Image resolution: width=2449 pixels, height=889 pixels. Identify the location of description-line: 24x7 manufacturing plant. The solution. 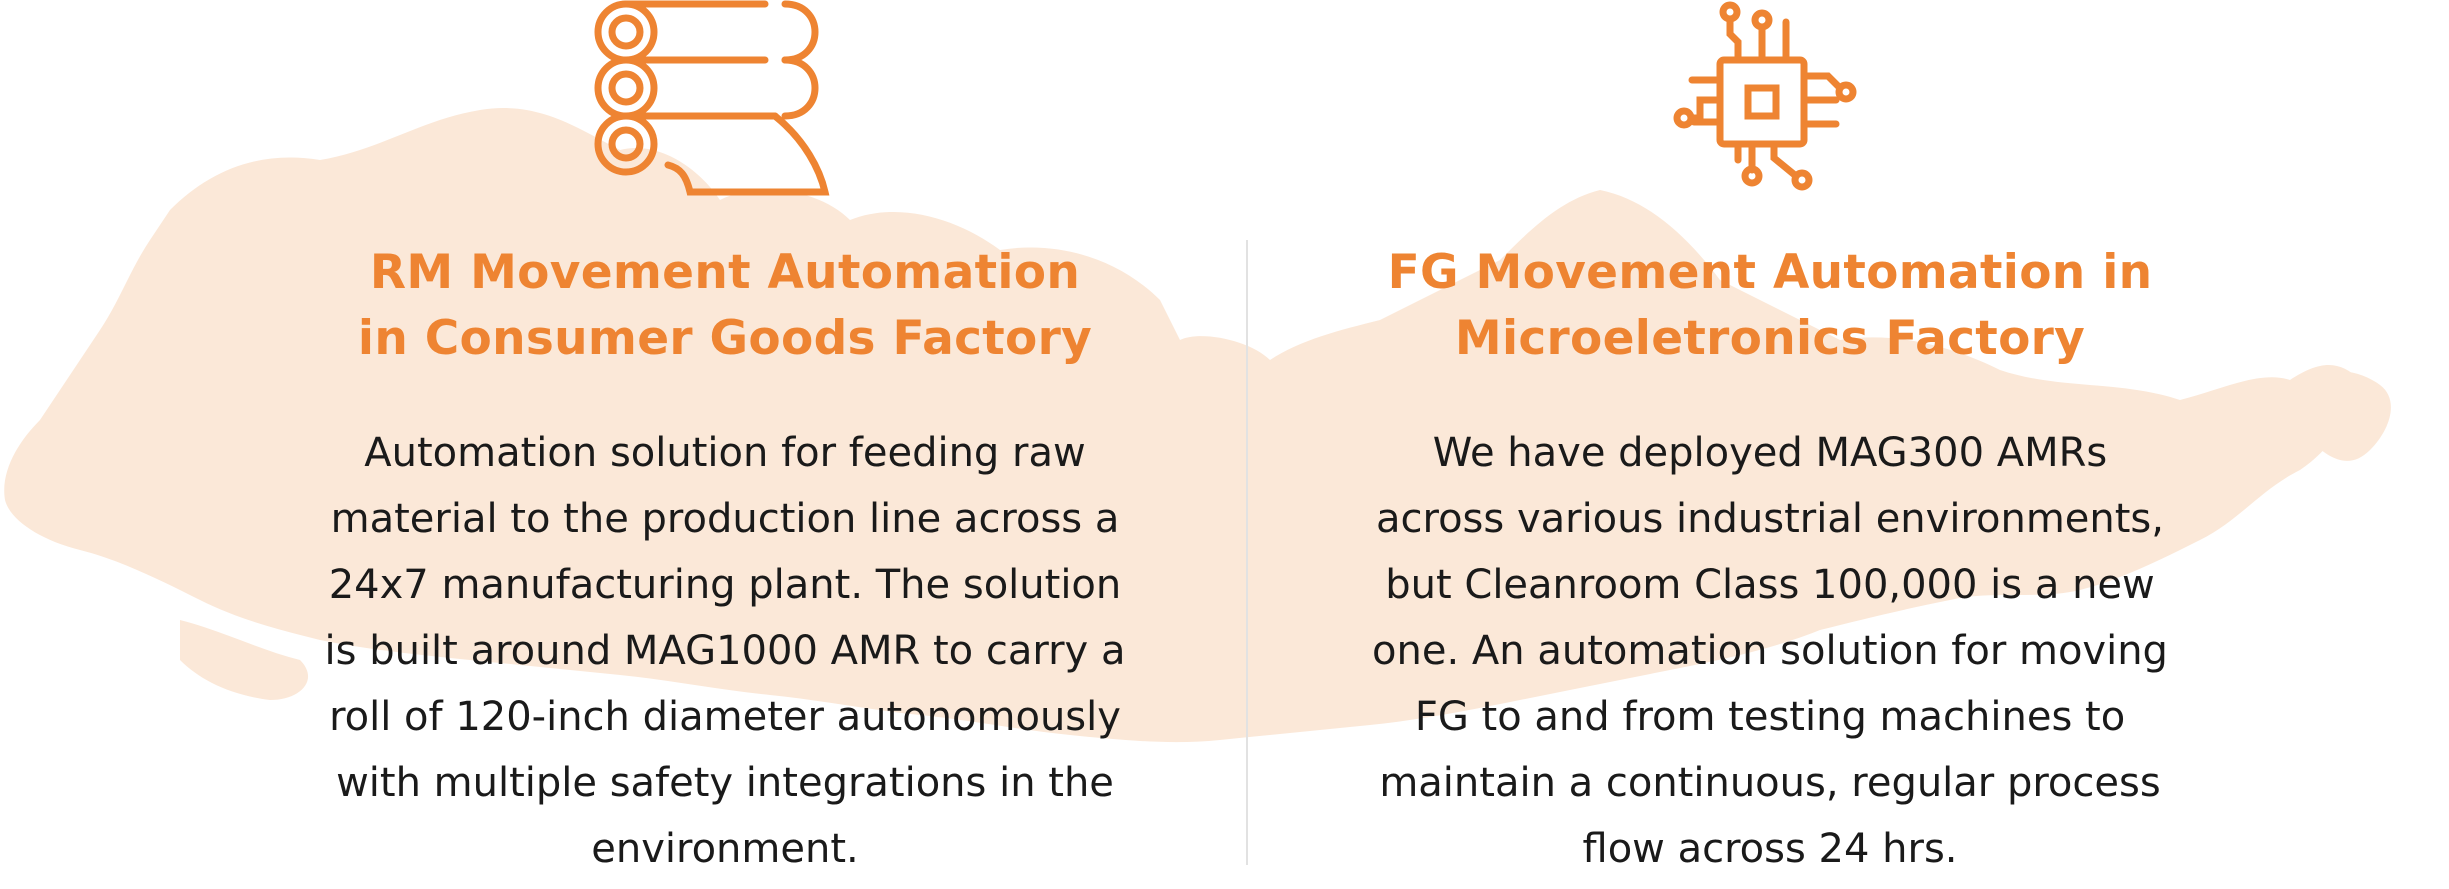
(725, 585).